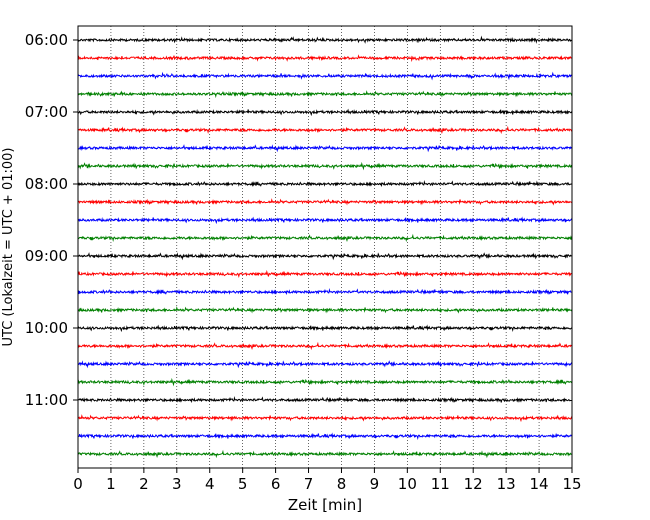  I want to click on x-tick-label: 13, so click(506, 484).